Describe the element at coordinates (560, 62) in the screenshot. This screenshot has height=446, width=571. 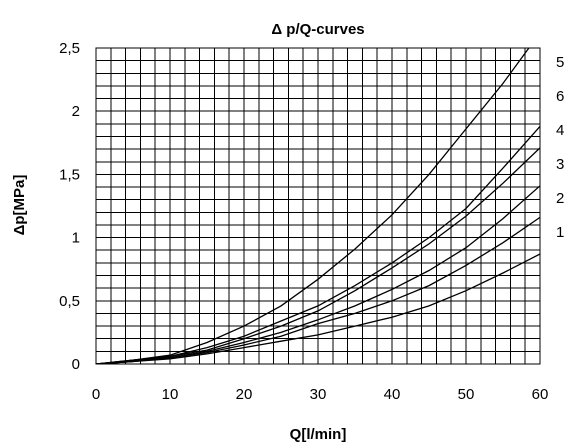
I see `series-label-5: 5` at that location.